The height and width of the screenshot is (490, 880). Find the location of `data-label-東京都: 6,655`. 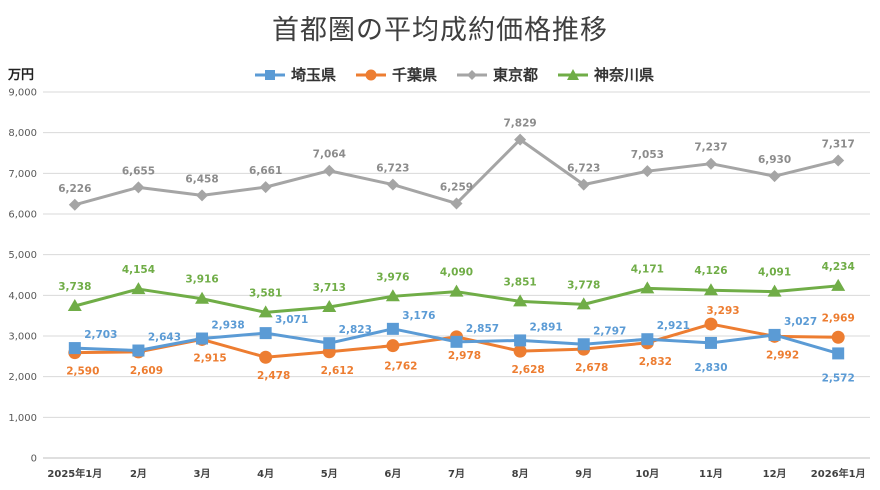

data-label-東京都: 6,655 is located at coordinates (138, 171).